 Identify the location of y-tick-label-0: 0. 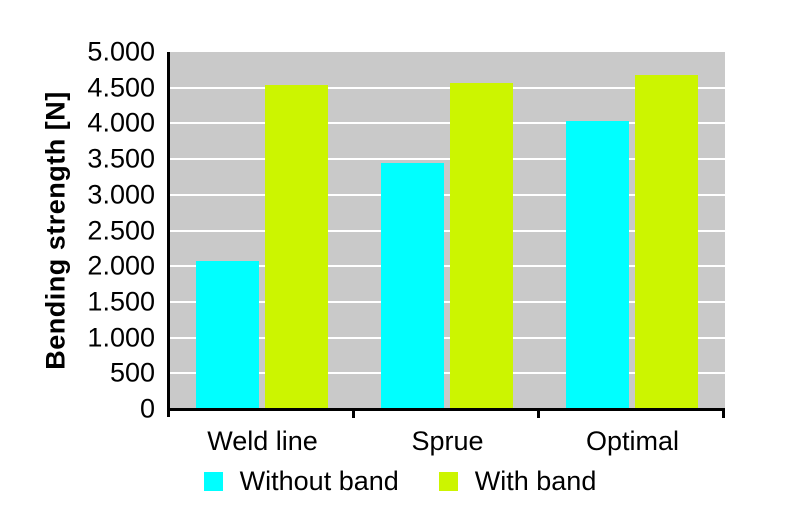
(147, 408).